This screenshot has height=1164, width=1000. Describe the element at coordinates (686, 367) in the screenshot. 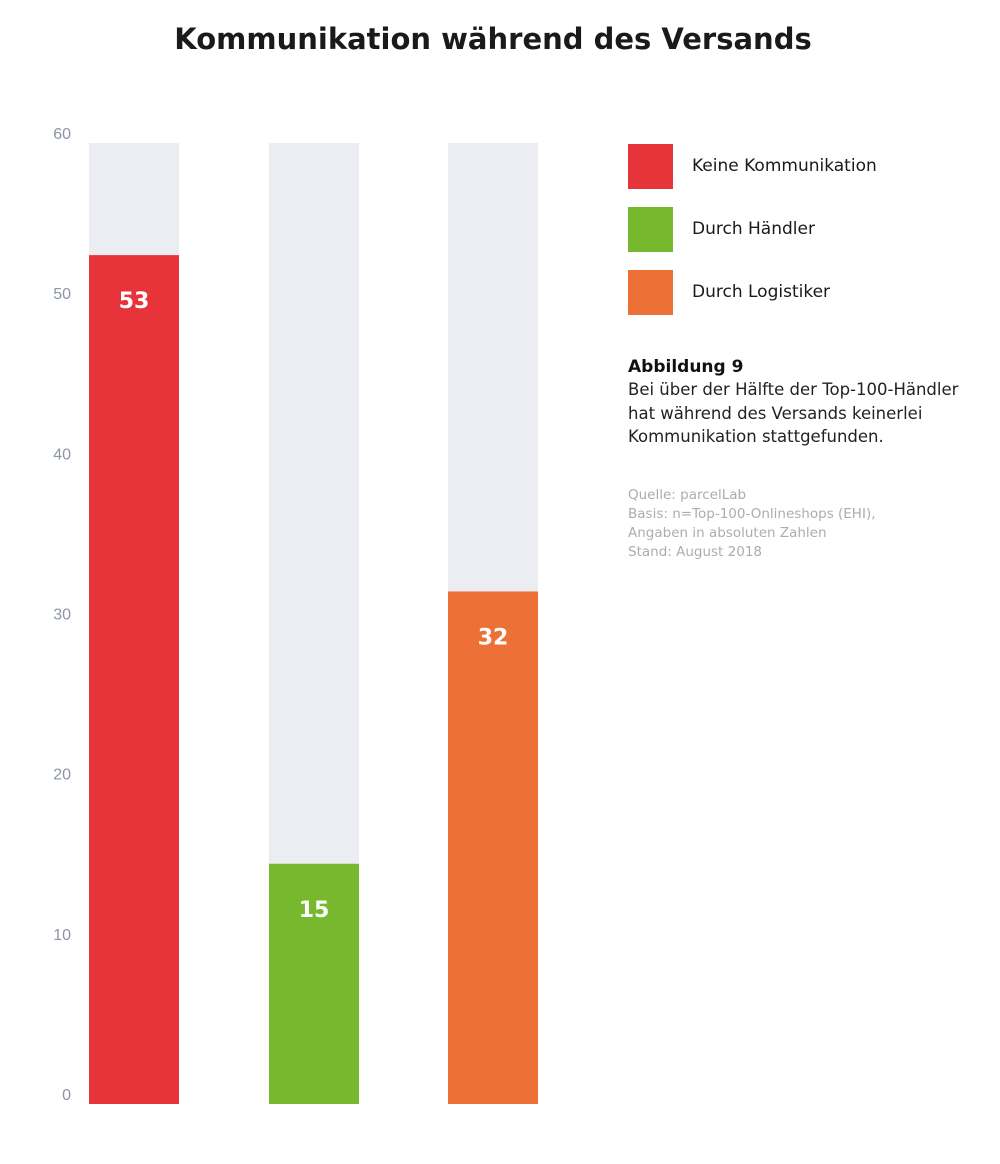

I see `caption-title: Abbildung 9` at that location.